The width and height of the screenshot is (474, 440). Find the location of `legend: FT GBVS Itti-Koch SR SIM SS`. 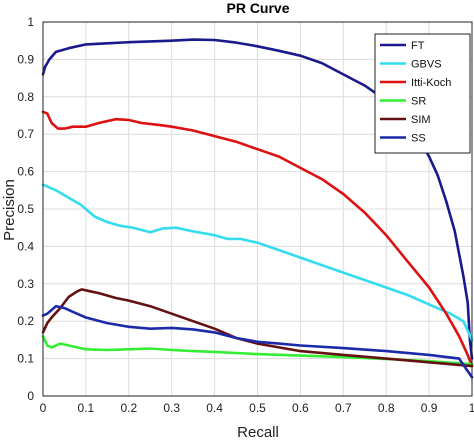

legend: FT GBVS Itti-Koch SR SIM SS is located at coordinates (422, 93).